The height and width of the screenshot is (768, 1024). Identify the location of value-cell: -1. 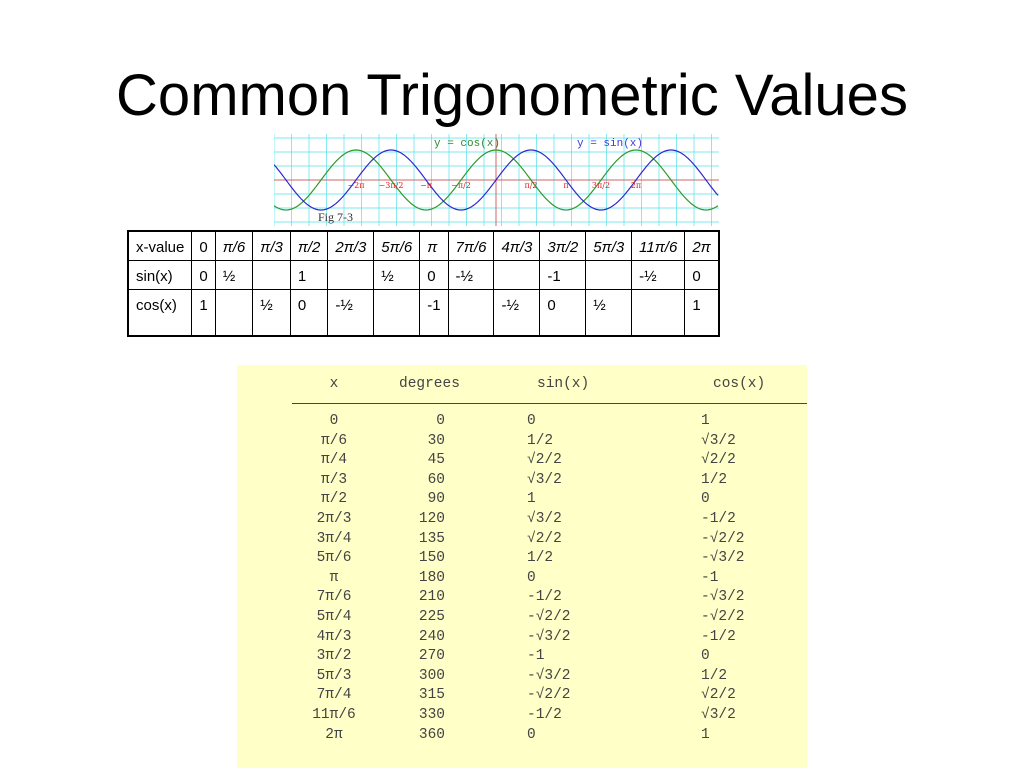
(563, 274).